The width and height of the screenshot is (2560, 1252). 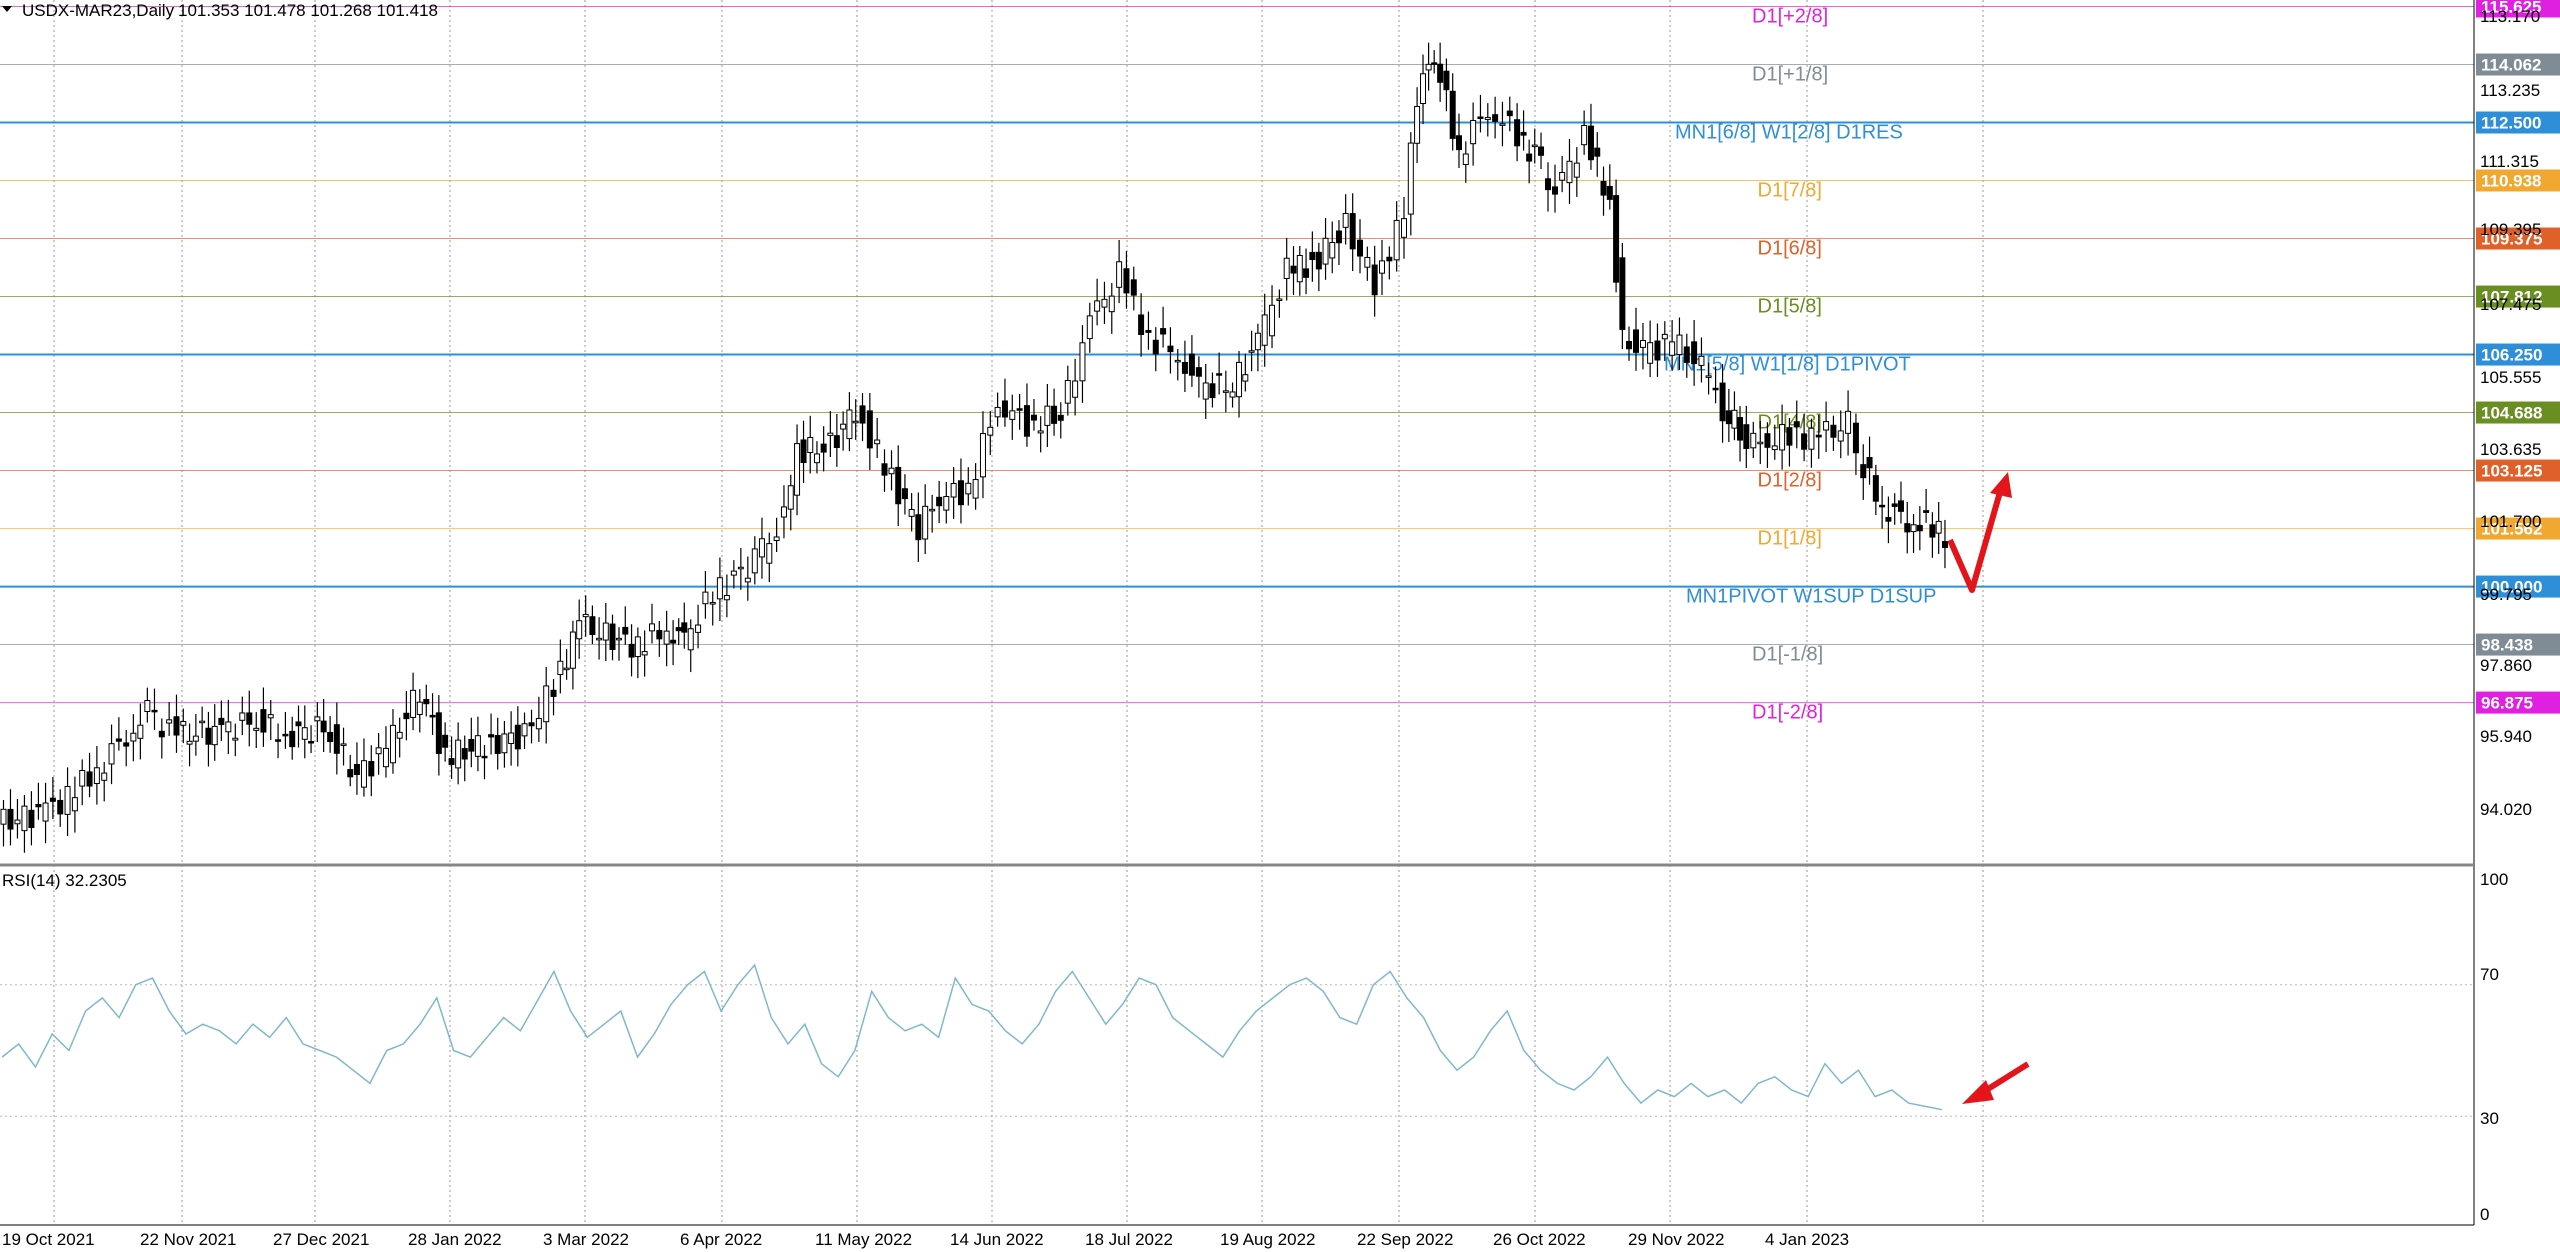 What do you see at coordinates (2484, 1214) in the screenshot?
I see `rsi-tick-label: 0` at bounding box center [2484, 1214].